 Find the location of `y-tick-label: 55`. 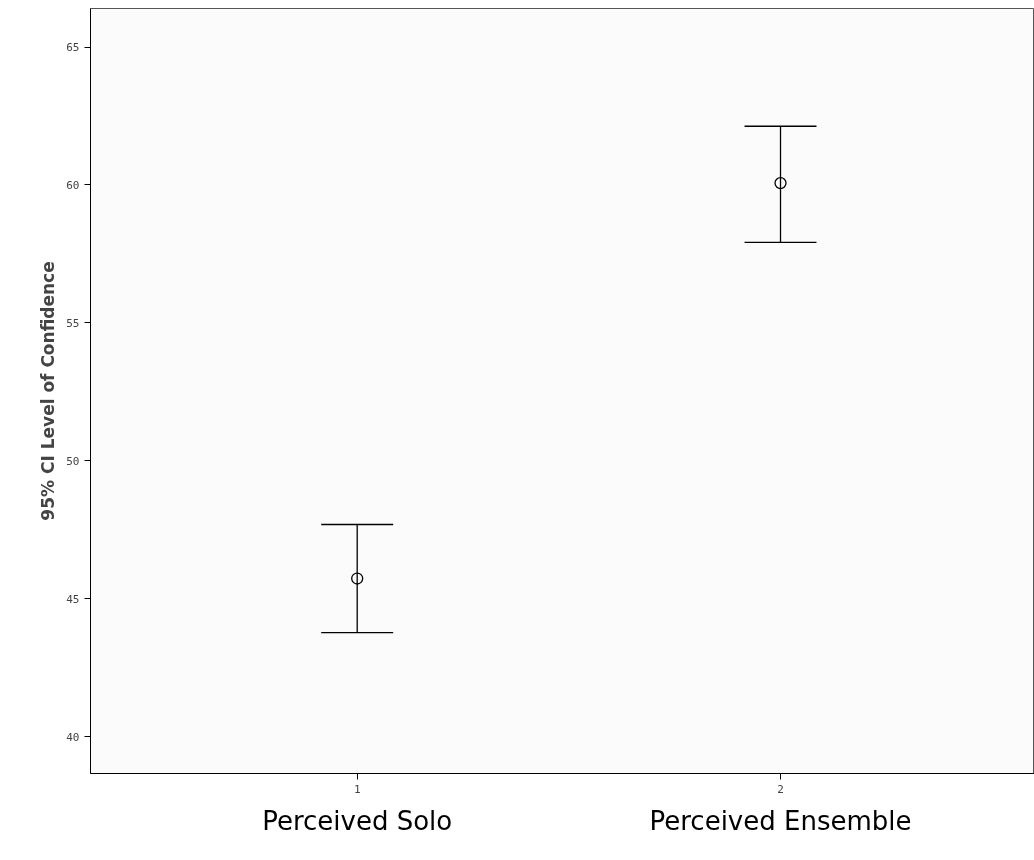

y-tick-label: 55 is located at coordinates (73, 323).